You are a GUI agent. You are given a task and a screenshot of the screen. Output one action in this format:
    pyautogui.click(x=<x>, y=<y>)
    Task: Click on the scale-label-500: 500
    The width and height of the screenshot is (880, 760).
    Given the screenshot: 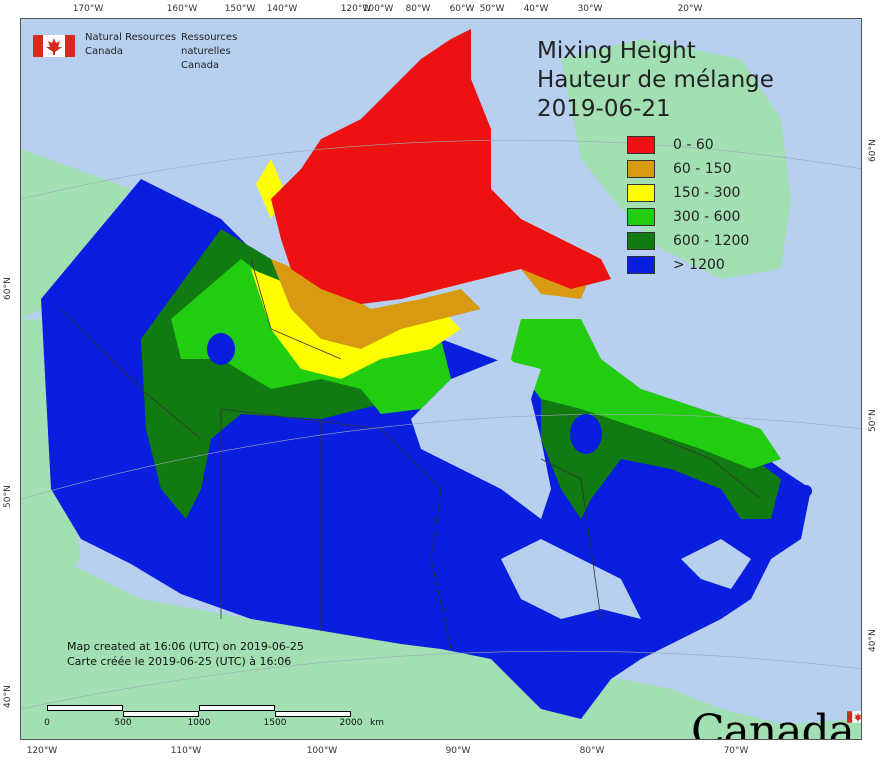 What is the action you would take?
    pyautogui.click(x=123, y=723)
    